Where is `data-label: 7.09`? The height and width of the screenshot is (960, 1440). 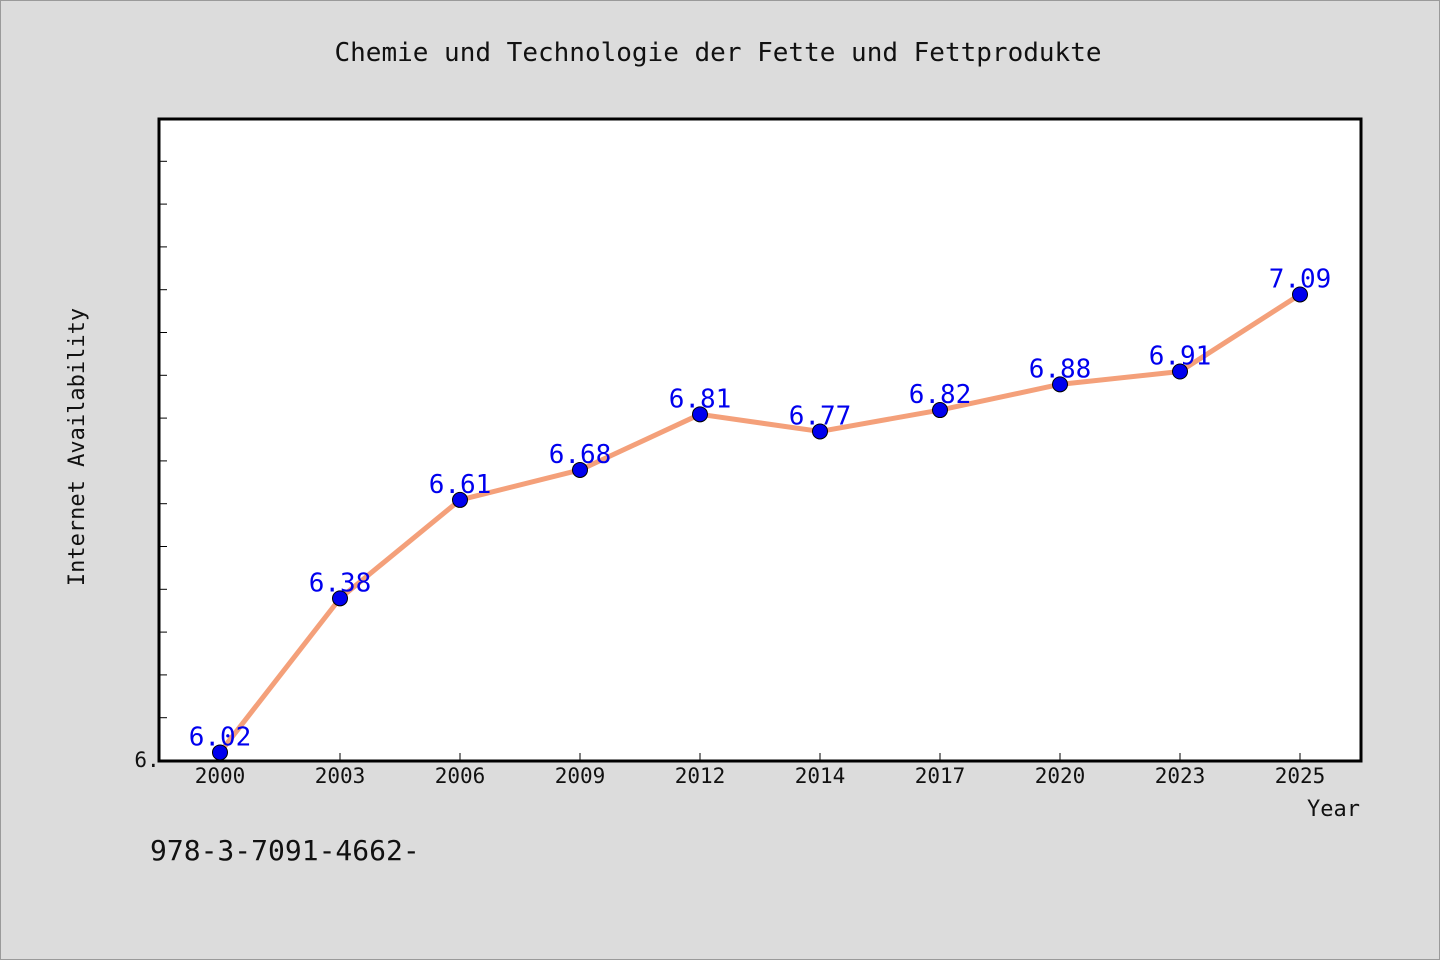 data-label: 7.09 is located at coordinates (1300, 279).